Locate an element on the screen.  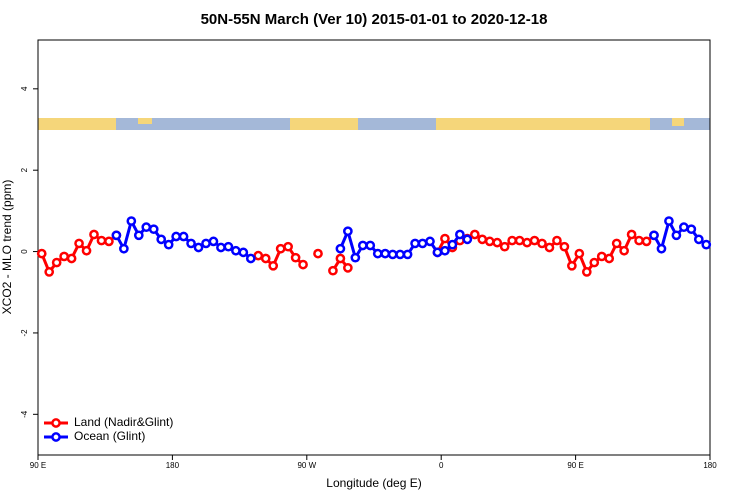
legend-label: Land (Nadir&Glint) is located at coordinates (123, 422).